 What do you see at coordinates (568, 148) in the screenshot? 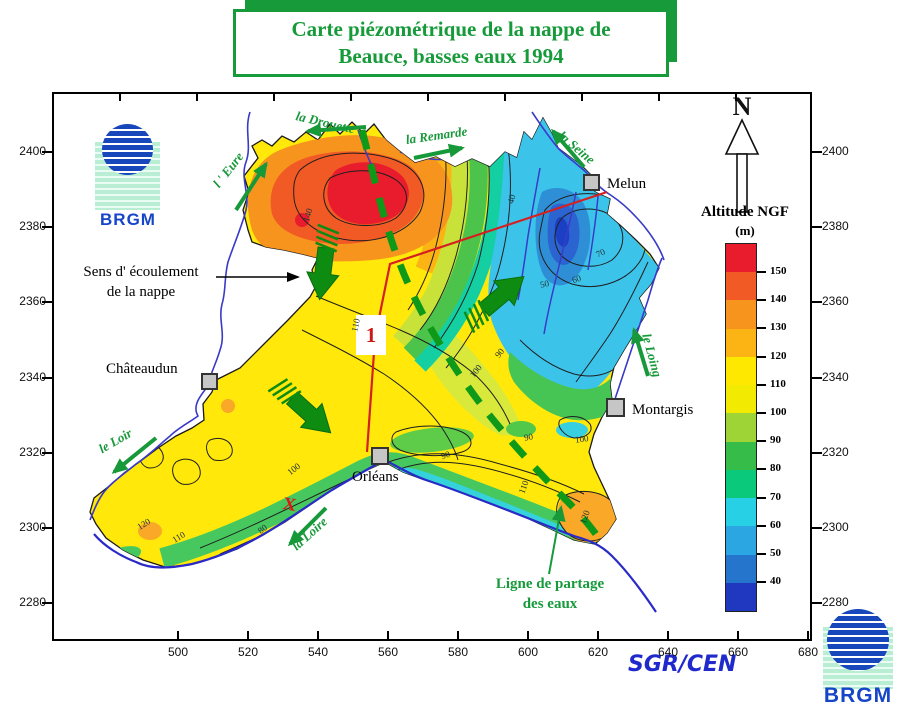
I see `seine-arrow` at bounding box center [568, 148].